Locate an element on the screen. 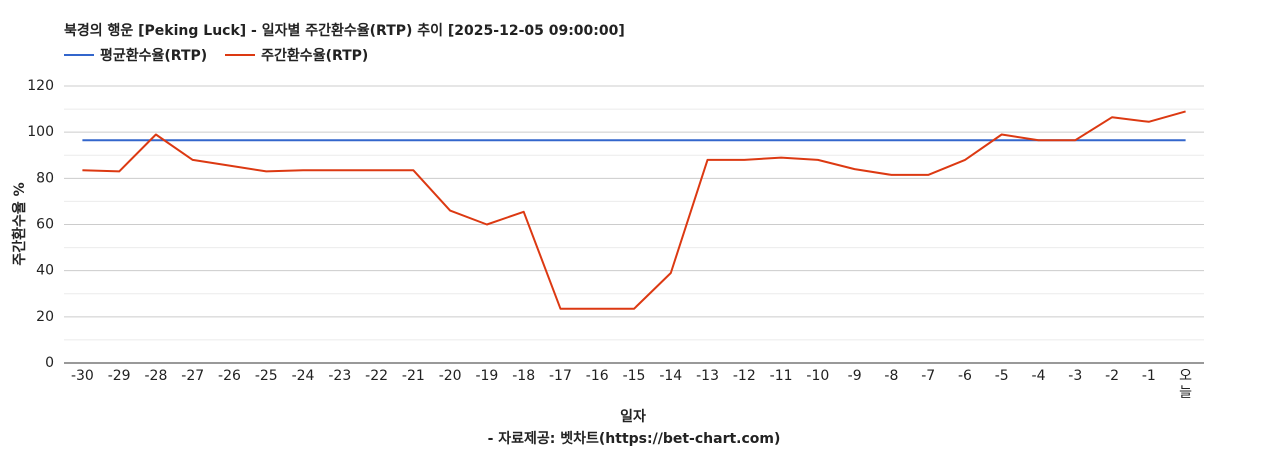  y-axis-title: 주간환수율 % is located at coordinates (19, 223).